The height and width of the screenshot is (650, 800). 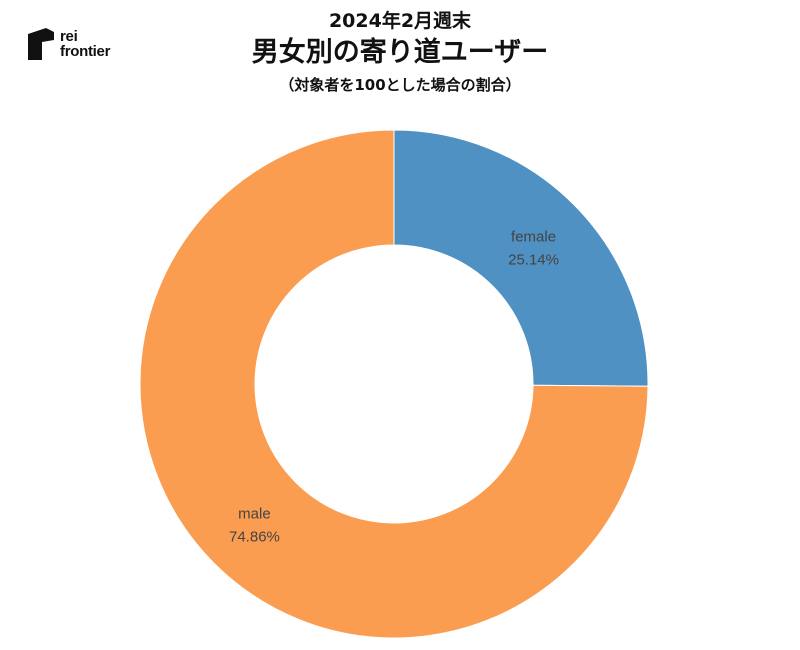 I want to click on brand-logo: rei frontier, so click(x=69, y=44).